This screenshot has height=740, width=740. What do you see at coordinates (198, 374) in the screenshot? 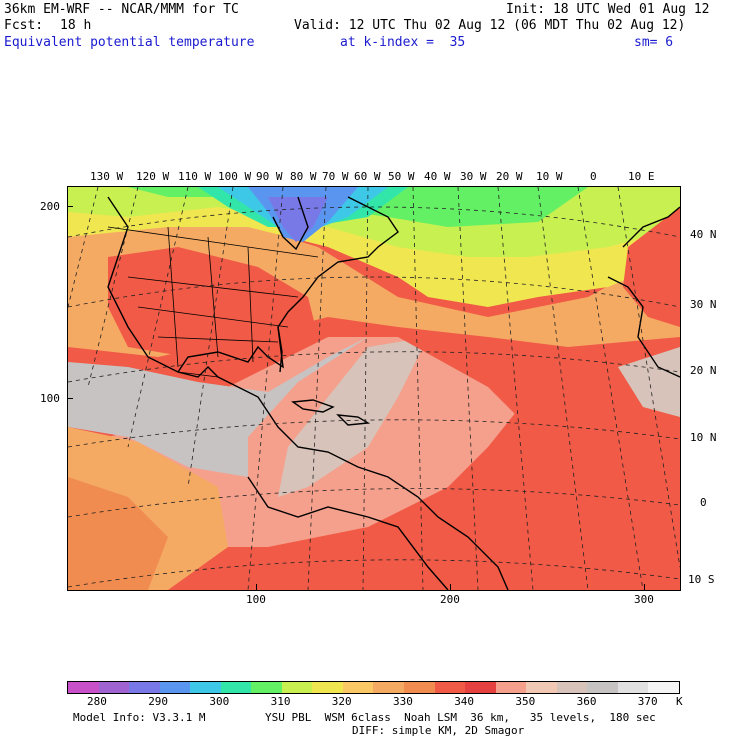
I see `us-mexico-border` at bounding box center [198, 374].